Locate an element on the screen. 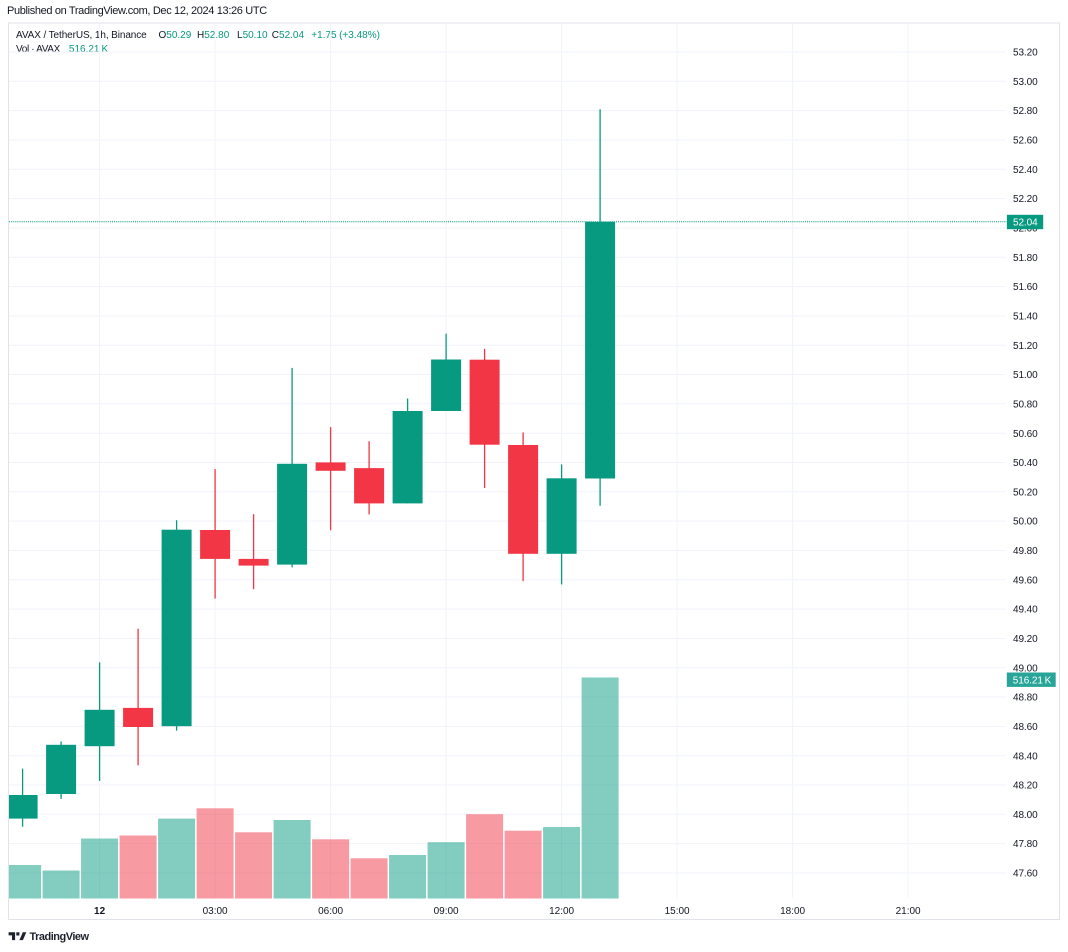 The width and height of the screenshot is (1068, 952). svg-text: 51.00 is located at coordinates (1025, 375).